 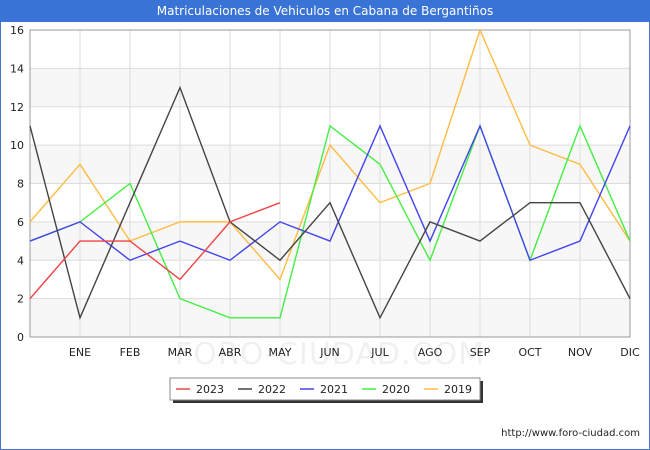 What do you see at coordinates (480, 352) in the screenshot?
I see `x-tick-label: SEP` at bounding box center [480, 352].